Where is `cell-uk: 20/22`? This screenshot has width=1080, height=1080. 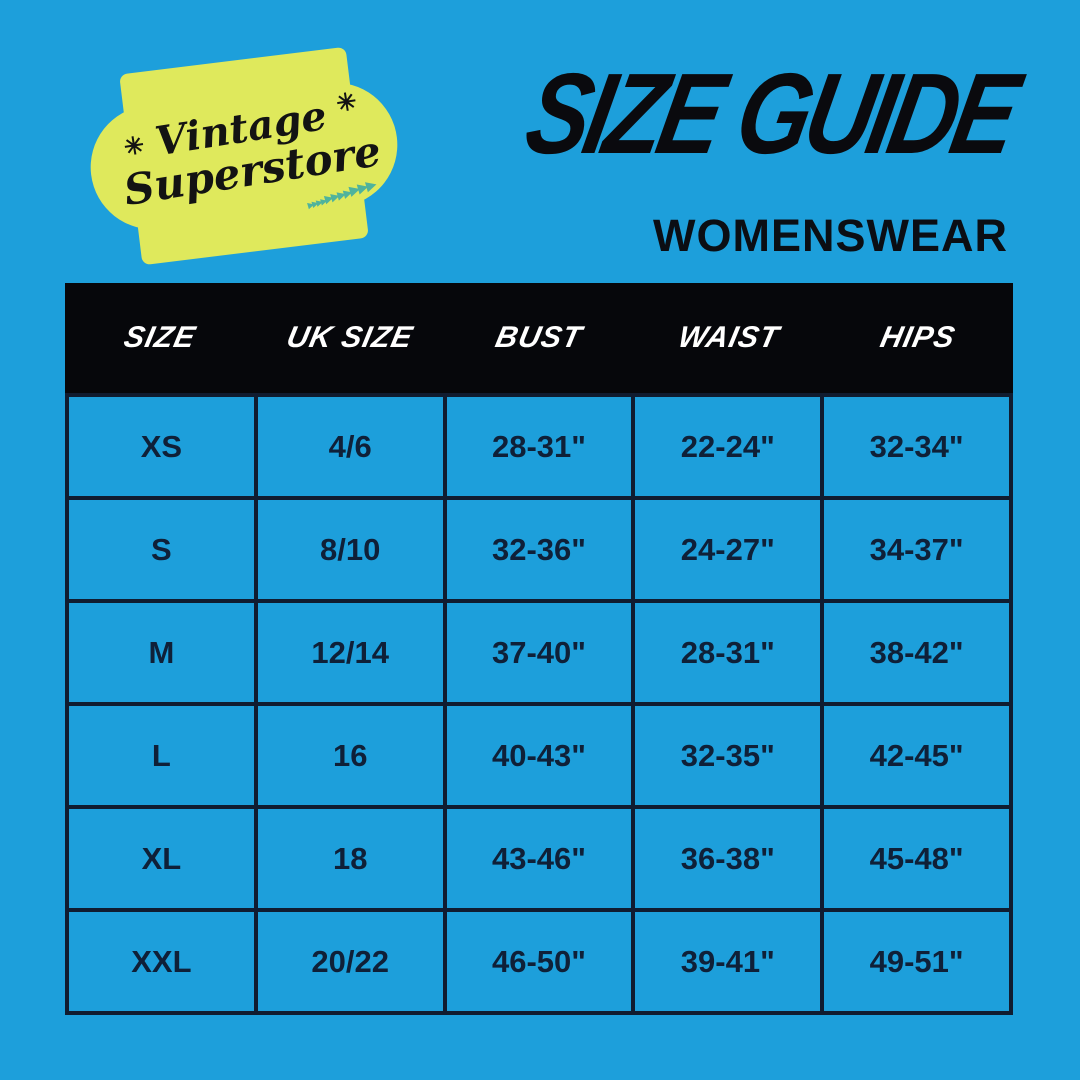 cell-uk: 20/22 is located at coordinates (350, 961).